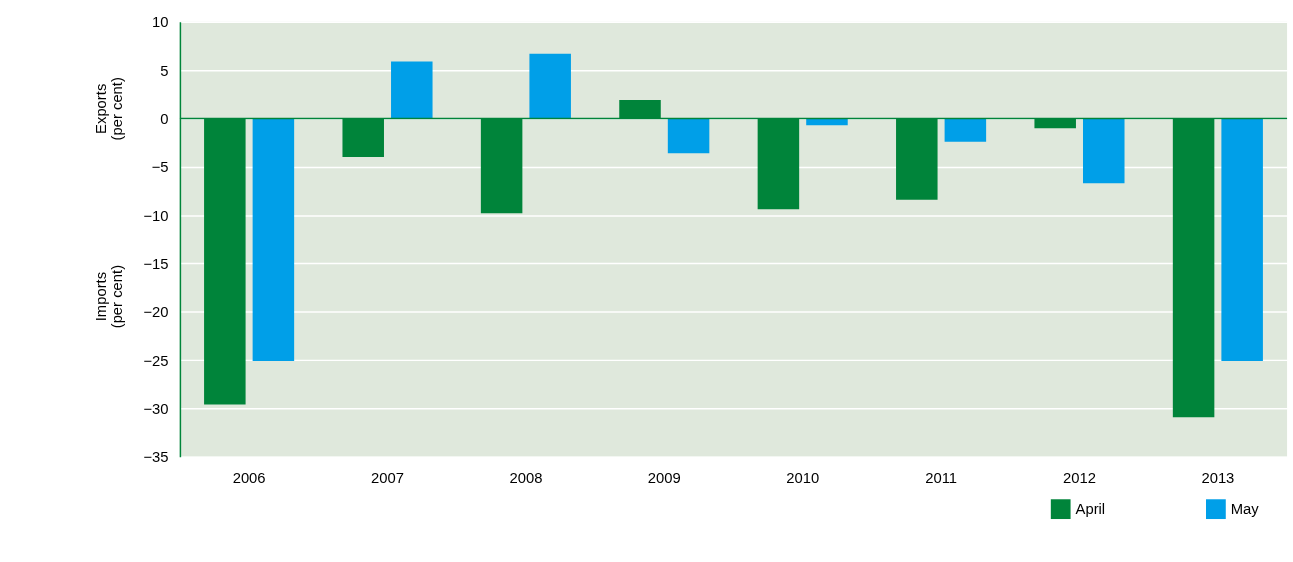 The width and height of the screenshot is (1293, 562). Describe the element at coordinates (803, 477) in the screenshot. I see `x-tick-label: 2010` at that location.